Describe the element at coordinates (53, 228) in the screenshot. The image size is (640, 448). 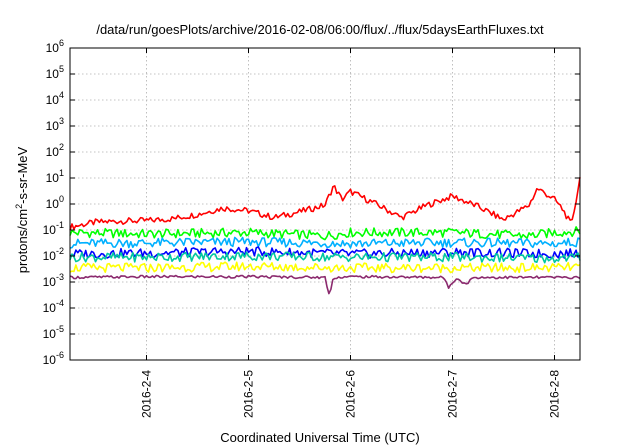
I see `y-tick-label: 10⁻¹` at that location.